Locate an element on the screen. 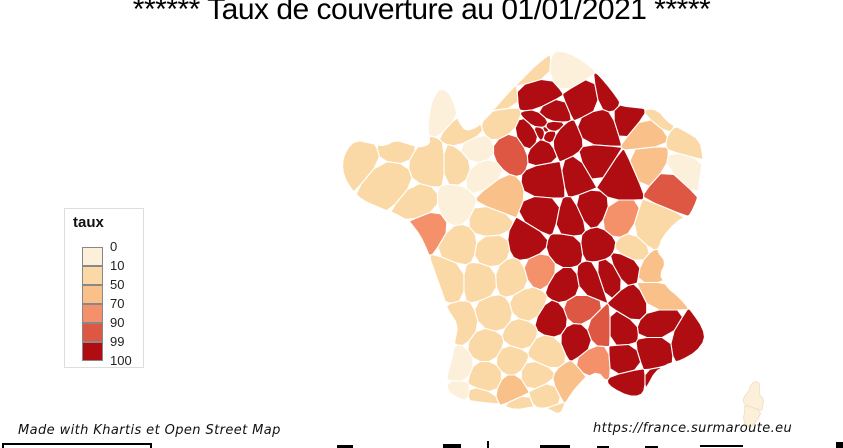 This screenshot has width=843, height=448. legend-tick: 90 is located at coordinates (117, 322).